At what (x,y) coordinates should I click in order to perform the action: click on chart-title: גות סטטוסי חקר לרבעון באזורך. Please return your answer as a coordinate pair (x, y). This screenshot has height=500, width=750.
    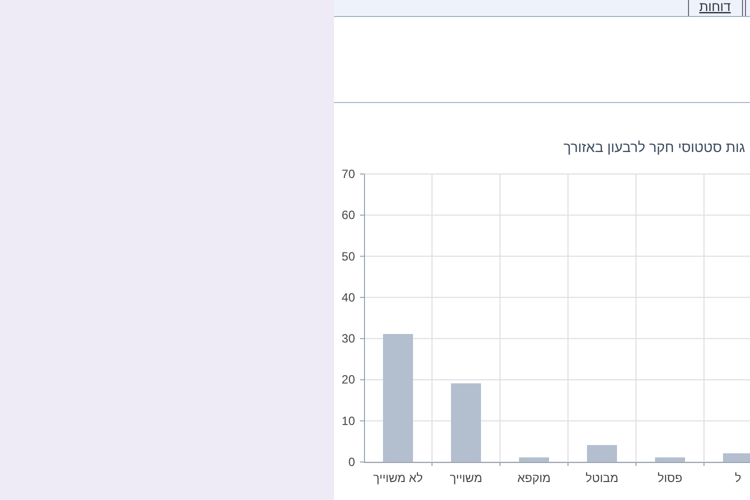
    Looking at the image, I should click on (654, 147).